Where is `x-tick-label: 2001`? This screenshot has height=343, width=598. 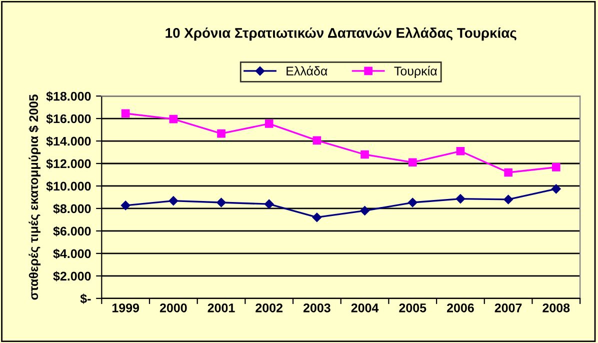 x-tick-label: 2001 is located at coordinates (221, 307).